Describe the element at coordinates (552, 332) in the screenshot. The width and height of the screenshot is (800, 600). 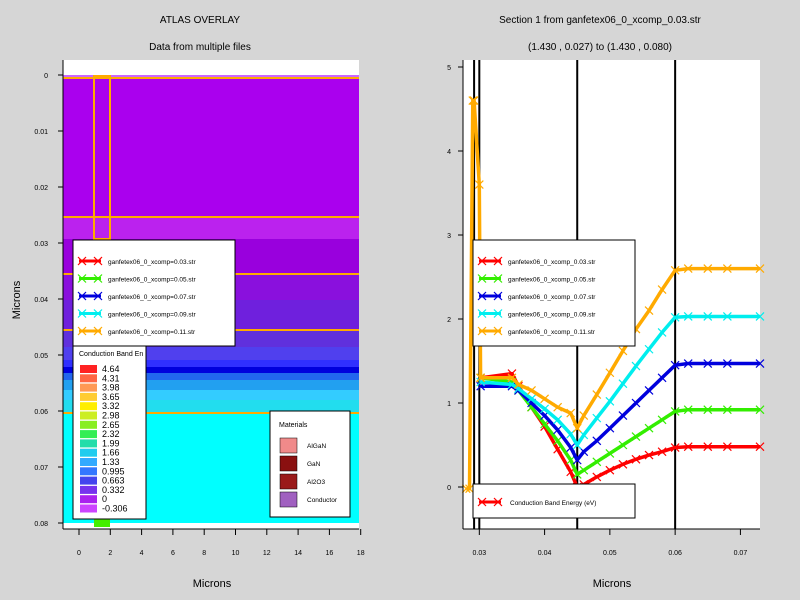
I see `legend-entry-label: ganfetex06_0_xcomp_0.11.str` at that location.